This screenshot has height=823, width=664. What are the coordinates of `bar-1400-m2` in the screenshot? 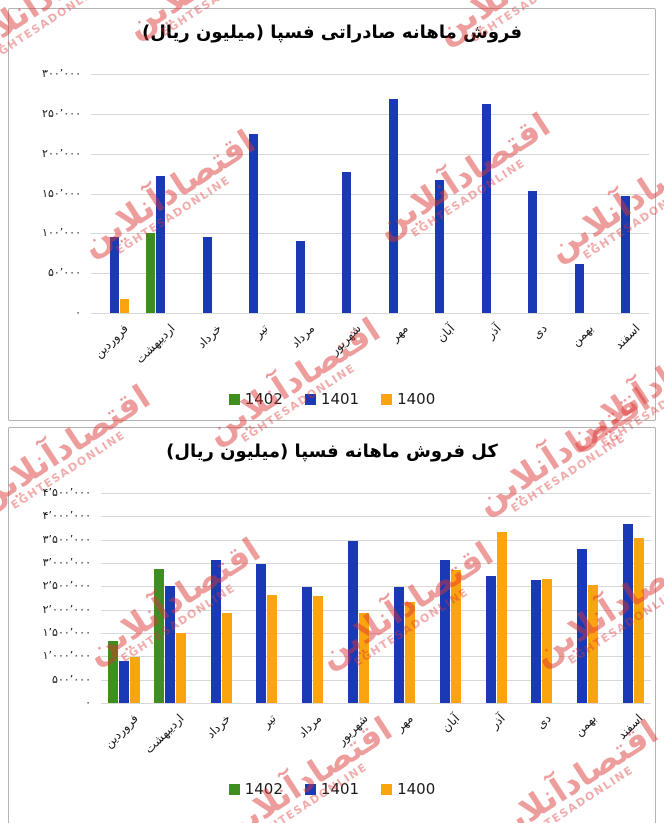 It's located at (180, 668).